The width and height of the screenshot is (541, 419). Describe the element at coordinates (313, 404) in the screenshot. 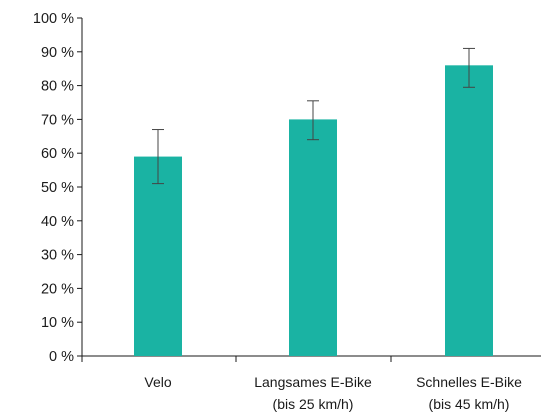

I see `x-category-label: (bis 25 km/h)` at that location.